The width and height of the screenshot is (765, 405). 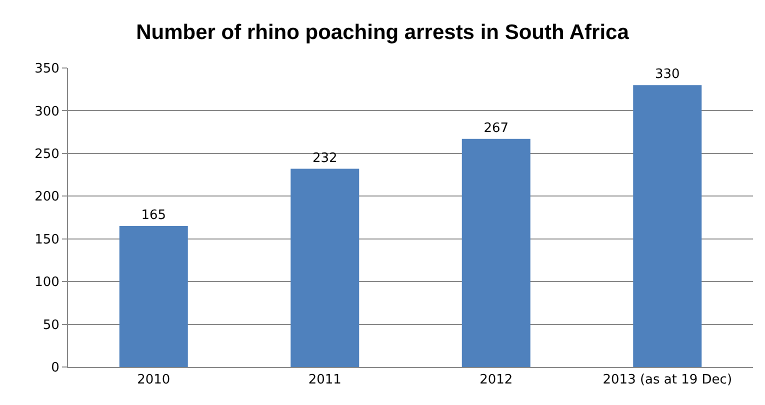 I want to click on data-label: 267, so click(x=496, y=128).